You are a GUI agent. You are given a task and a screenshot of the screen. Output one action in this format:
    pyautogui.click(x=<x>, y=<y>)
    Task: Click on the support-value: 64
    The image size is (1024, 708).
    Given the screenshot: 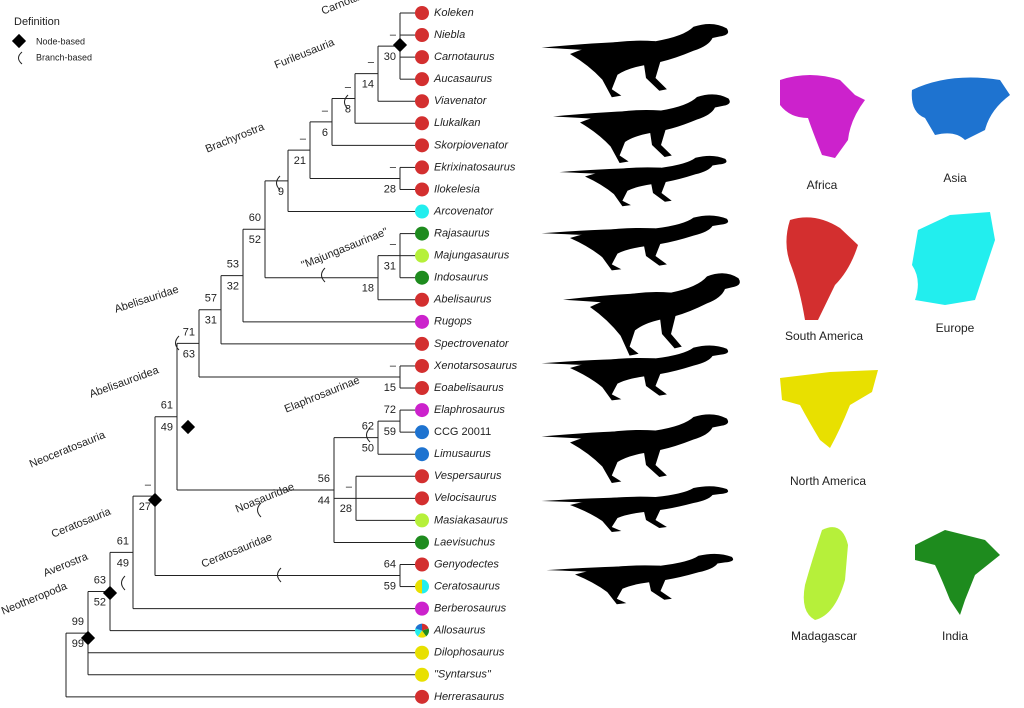 What is the action you would take?
    pyautogui.click(x=390, y=564)
    